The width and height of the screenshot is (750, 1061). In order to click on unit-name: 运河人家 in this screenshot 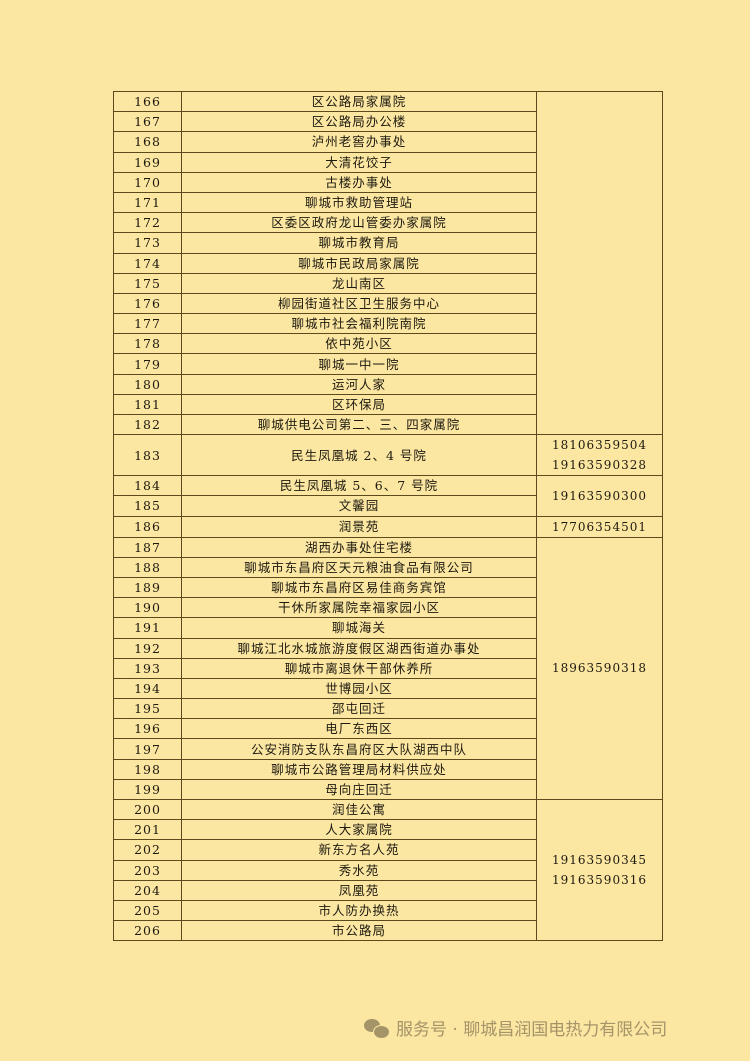, I will do `click(359, 384)`.